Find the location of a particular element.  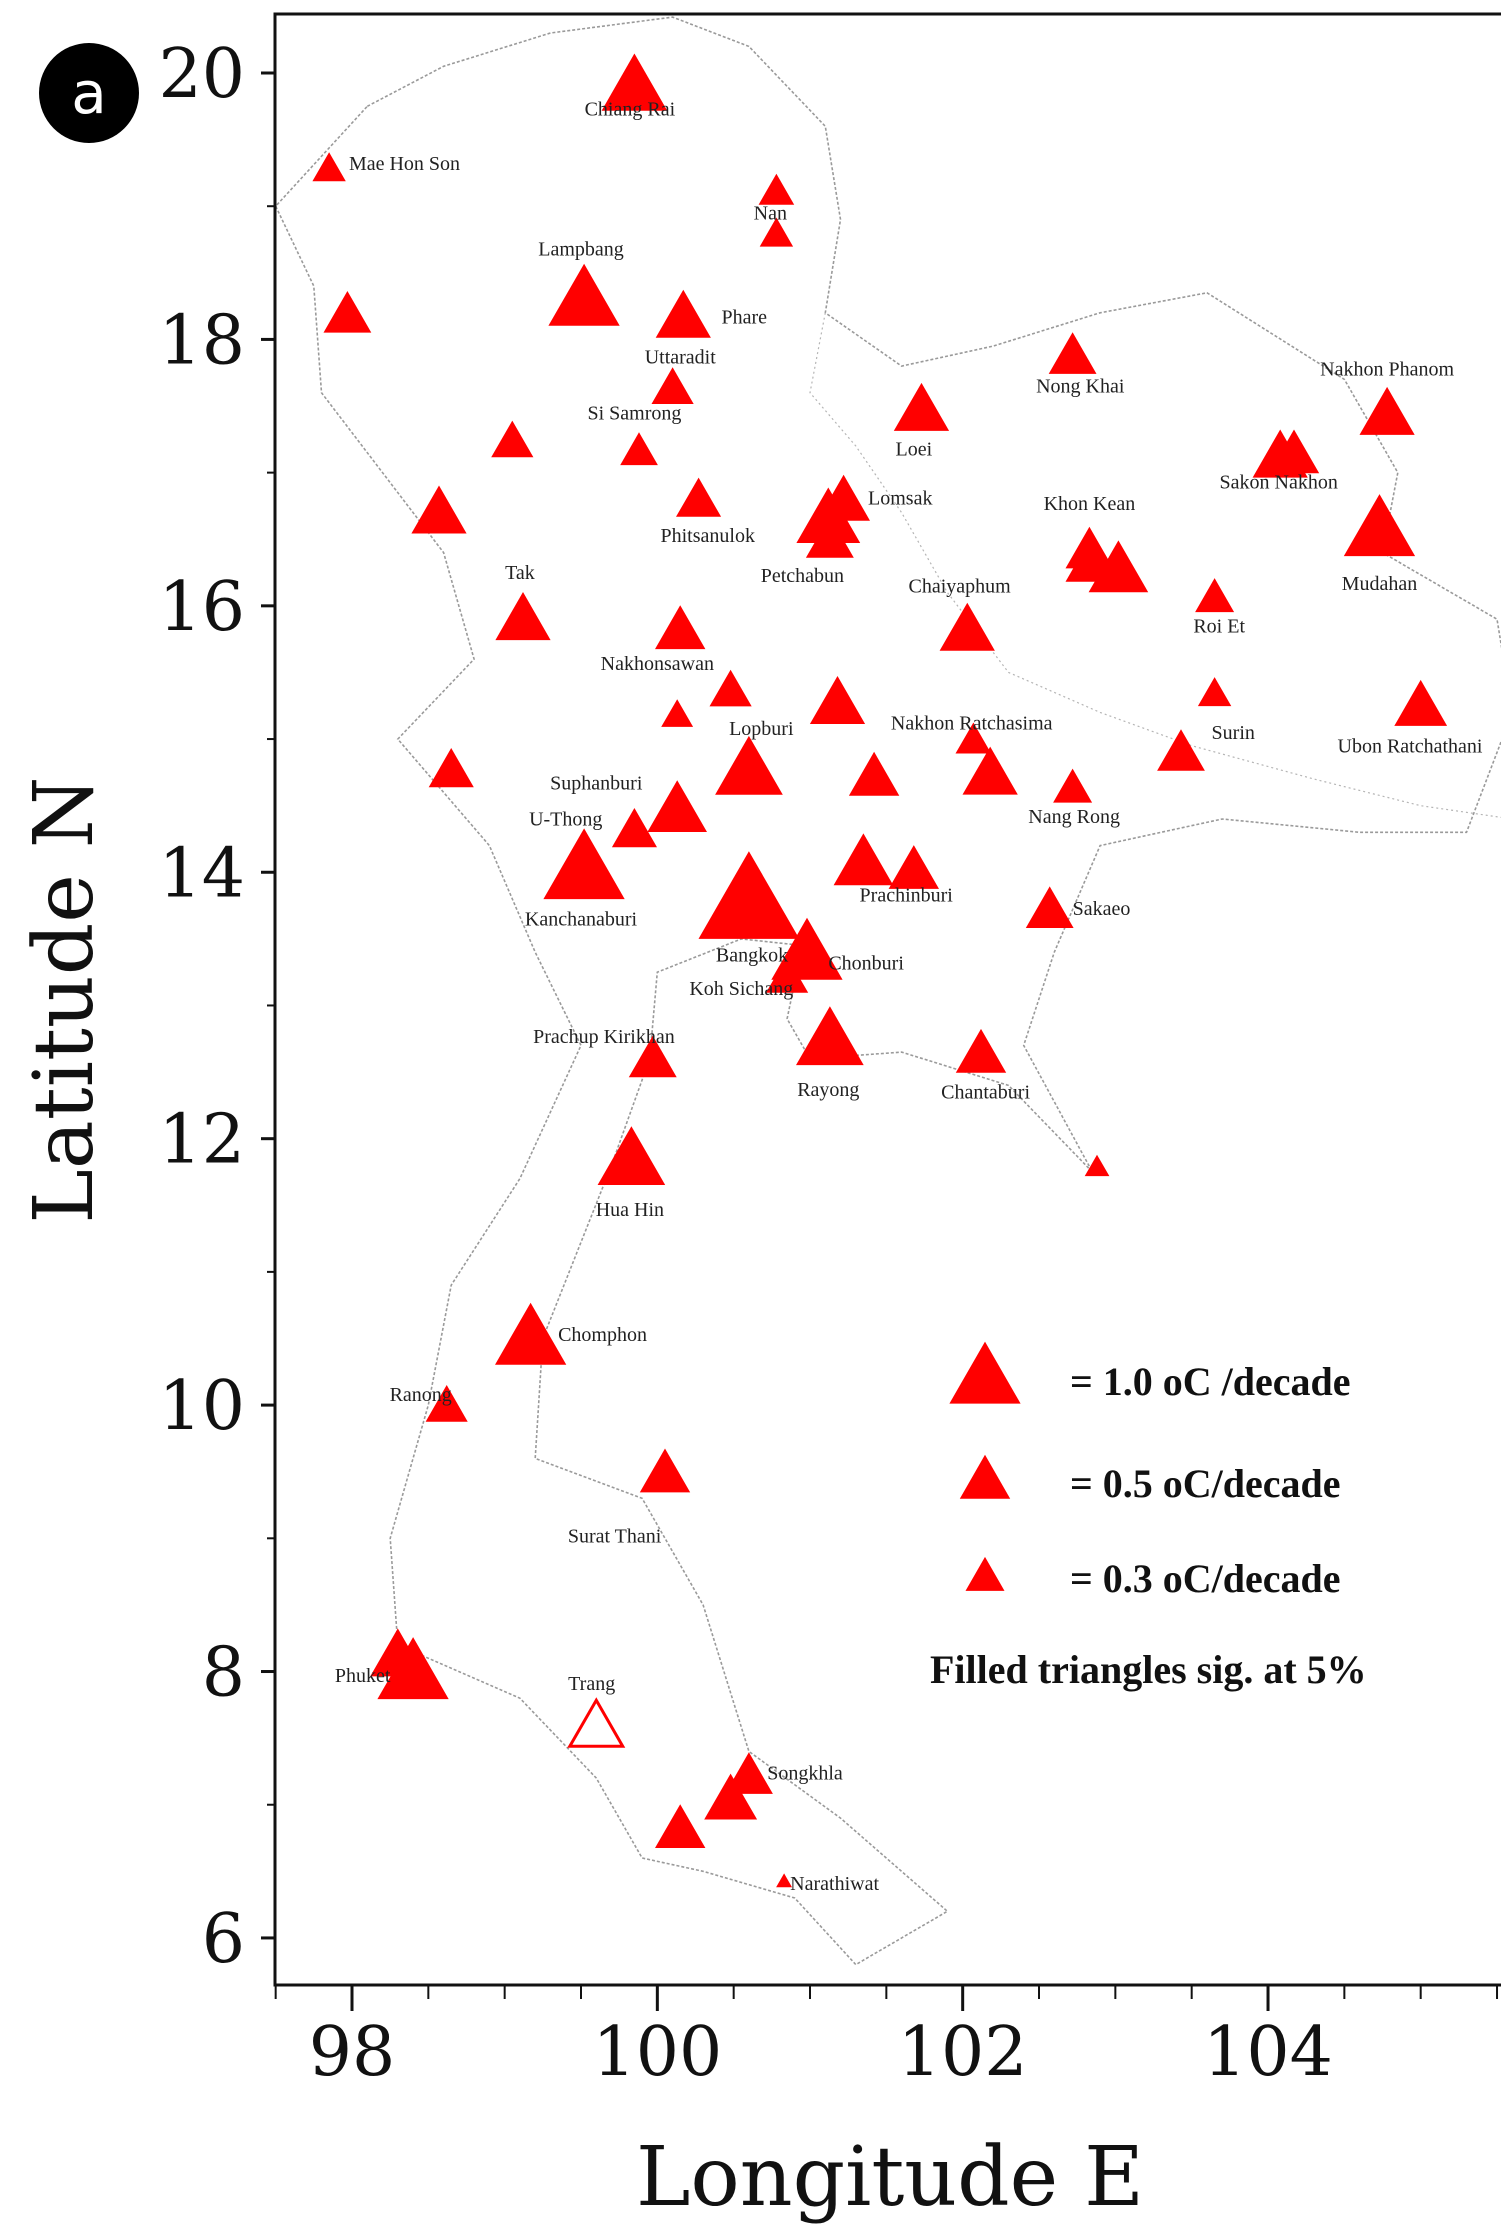

y-tick-label: 10 is located at coordinates (201, 1406).